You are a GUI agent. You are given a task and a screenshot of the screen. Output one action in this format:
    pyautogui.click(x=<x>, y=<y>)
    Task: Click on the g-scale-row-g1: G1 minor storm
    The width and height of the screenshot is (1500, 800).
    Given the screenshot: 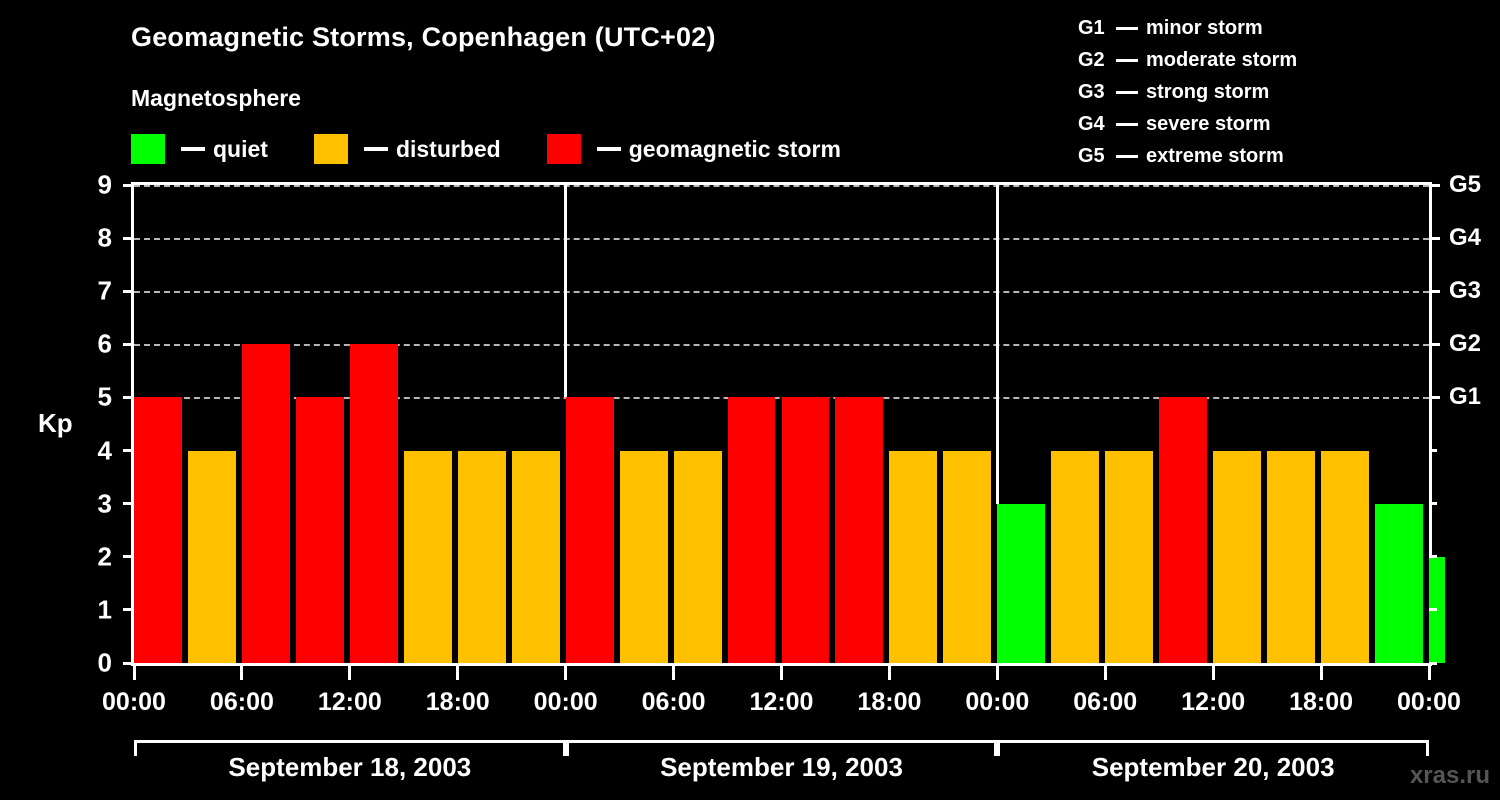 What is the action you would take?
    pyautogui.click(x=1187, y=28)
    